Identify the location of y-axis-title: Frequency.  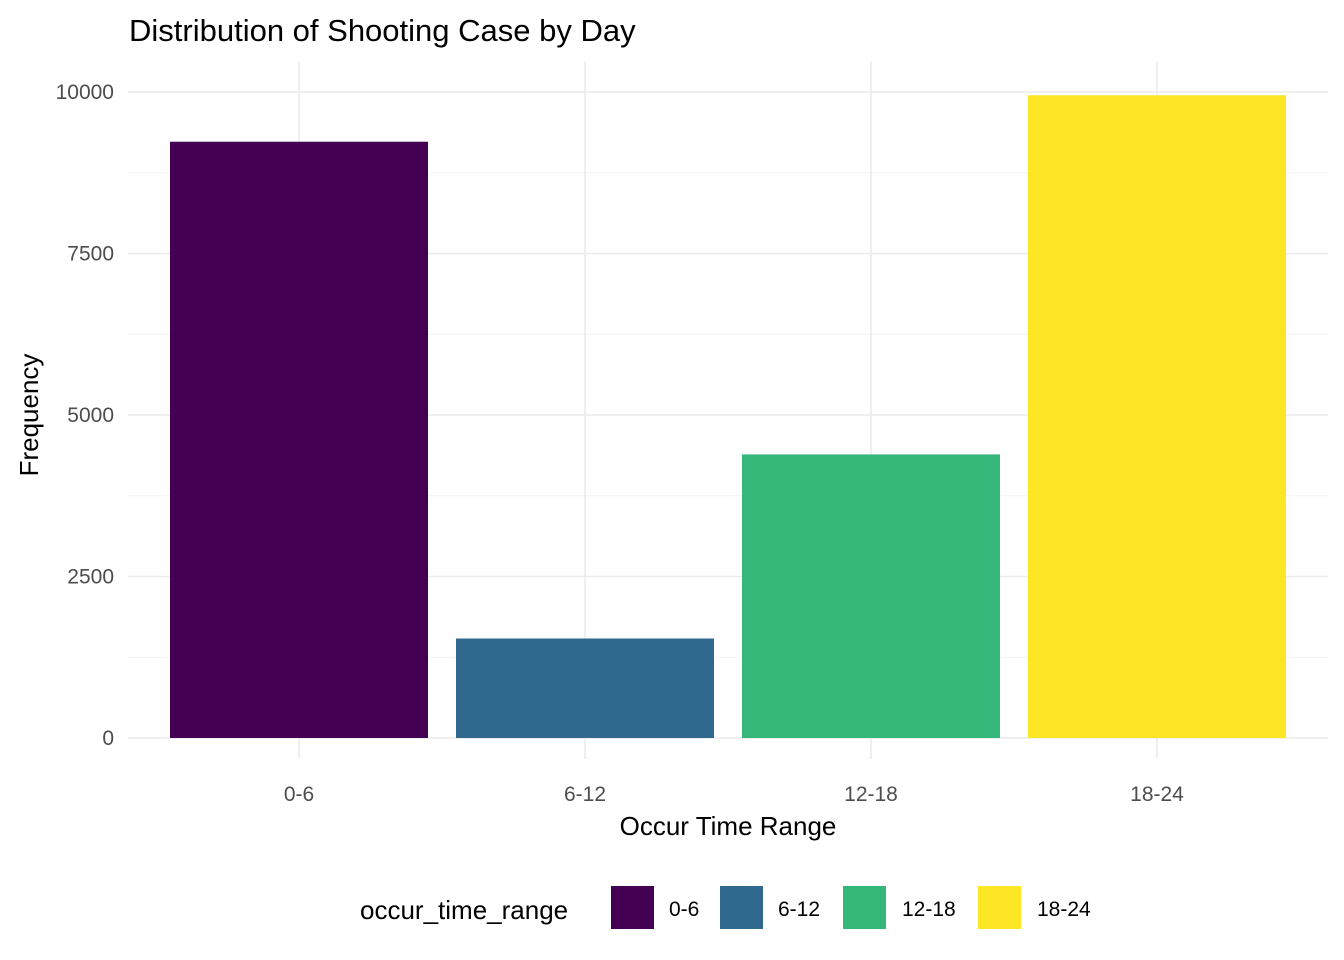
(29, 415).